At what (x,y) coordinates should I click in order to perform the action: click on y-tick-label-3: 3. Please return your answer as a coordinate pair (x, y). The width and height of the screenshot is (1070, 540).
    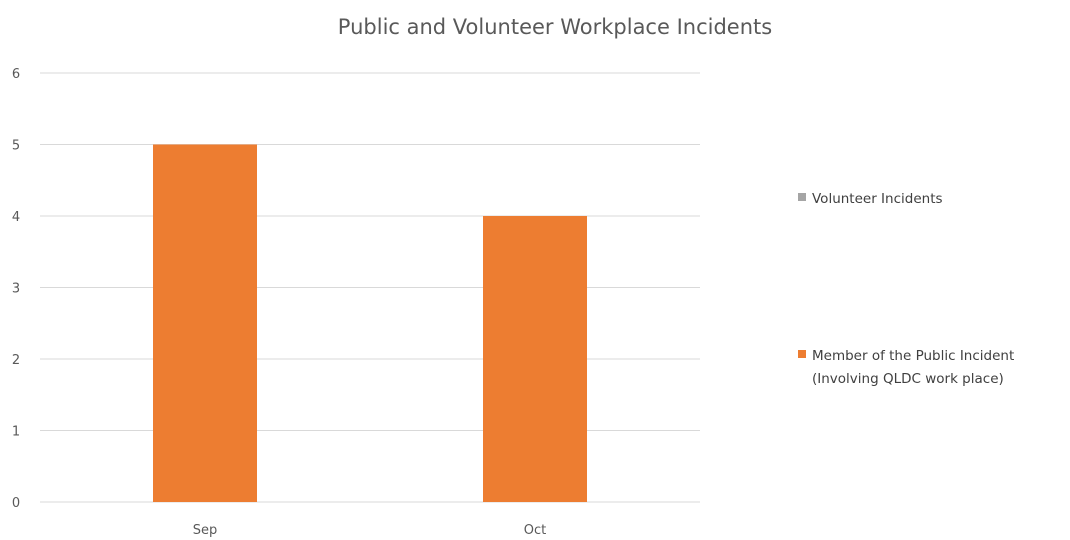
    Looking at the image, I should click on (16, 289).